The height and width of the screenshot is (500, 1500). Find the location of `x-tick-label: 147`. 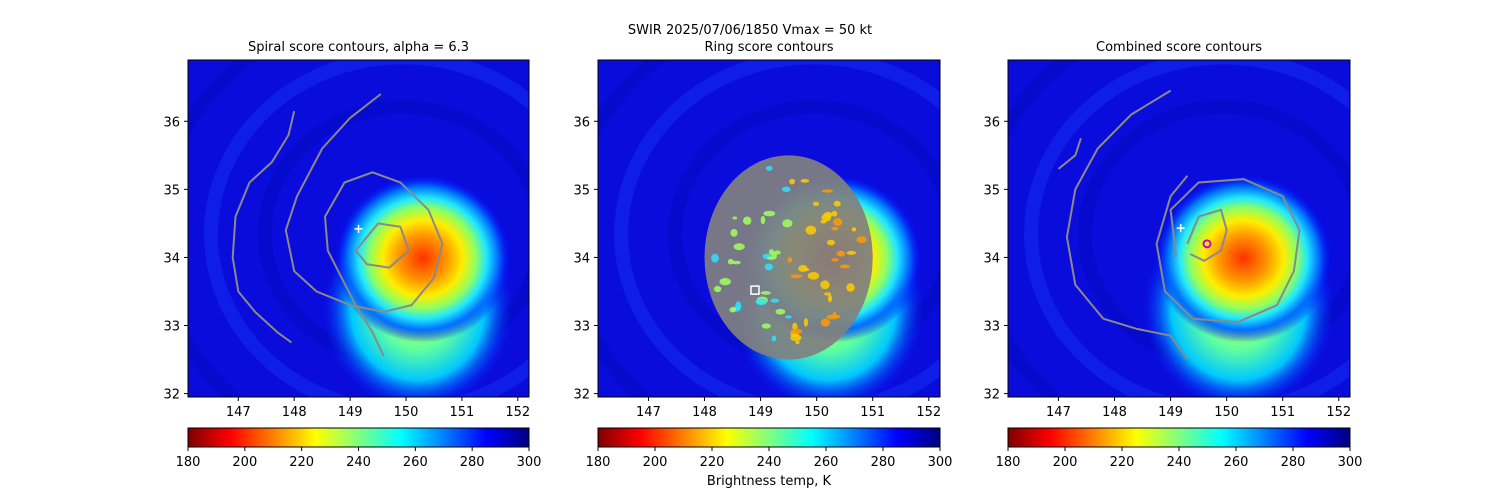

x-tick-label: 147 is located at coordinates (238, 412).